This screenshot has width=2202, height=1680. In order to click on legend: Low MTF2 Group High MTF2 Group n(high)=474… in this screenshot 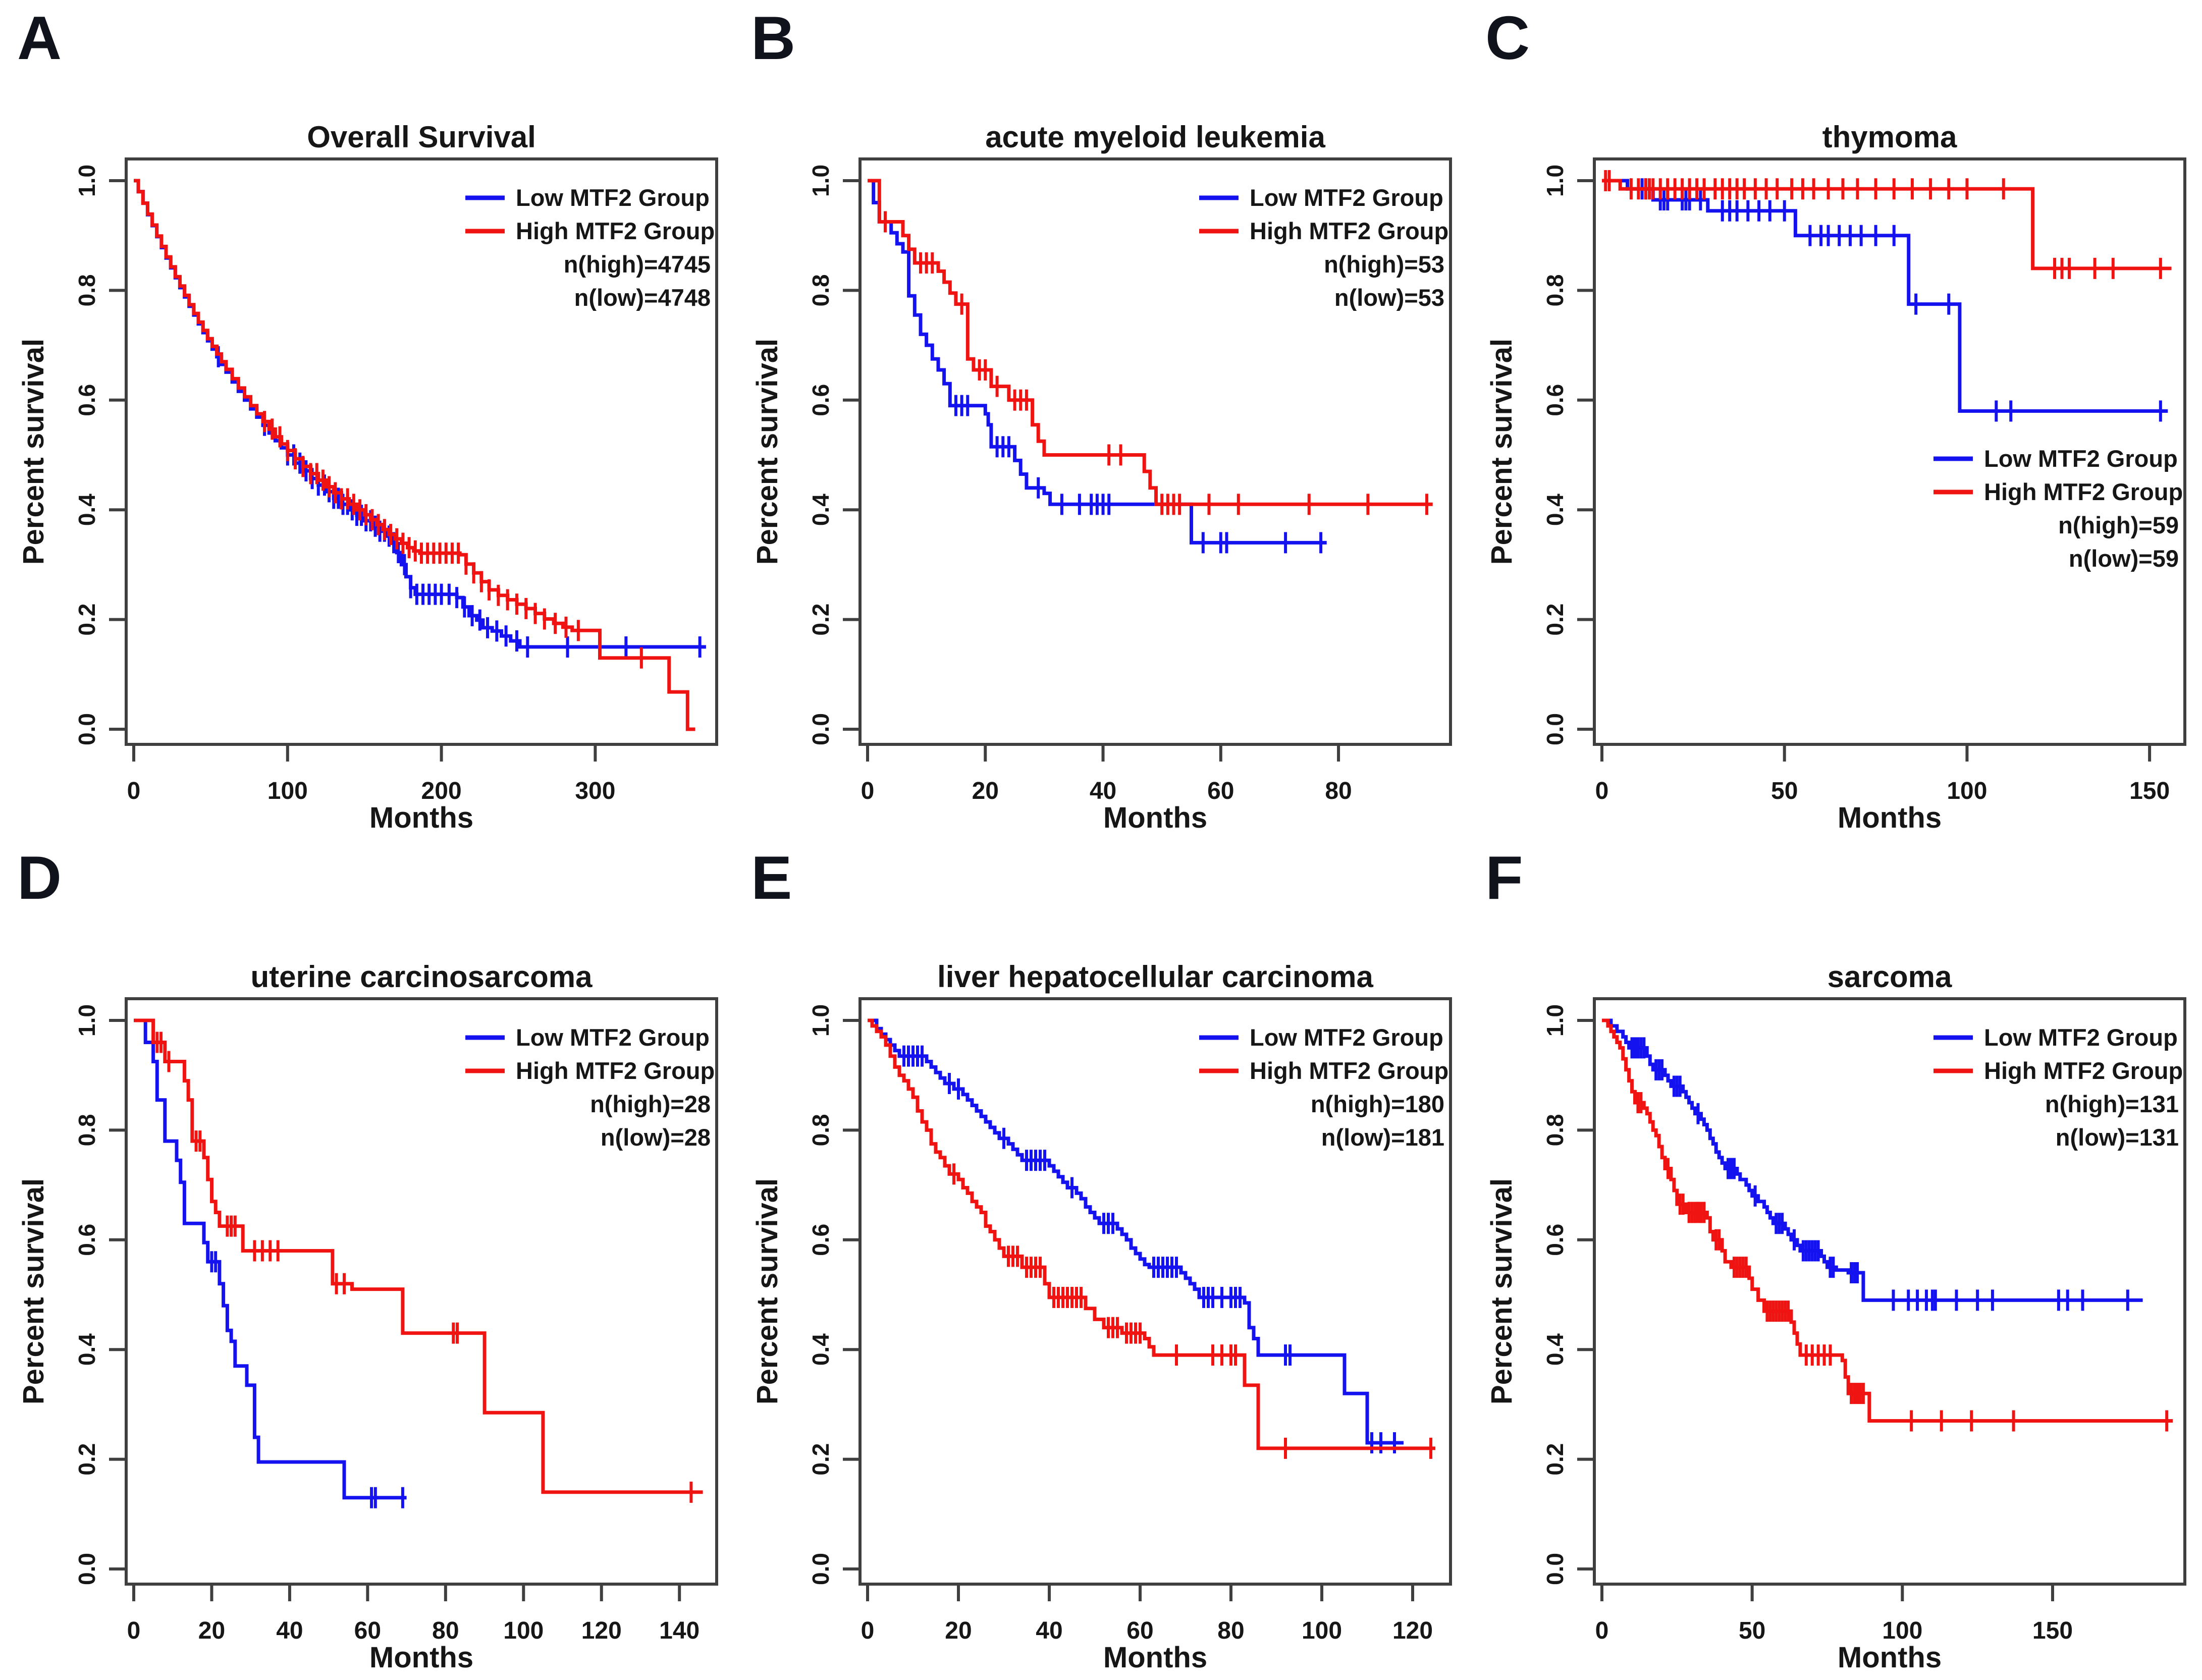, I will do `click(590, 248)`.